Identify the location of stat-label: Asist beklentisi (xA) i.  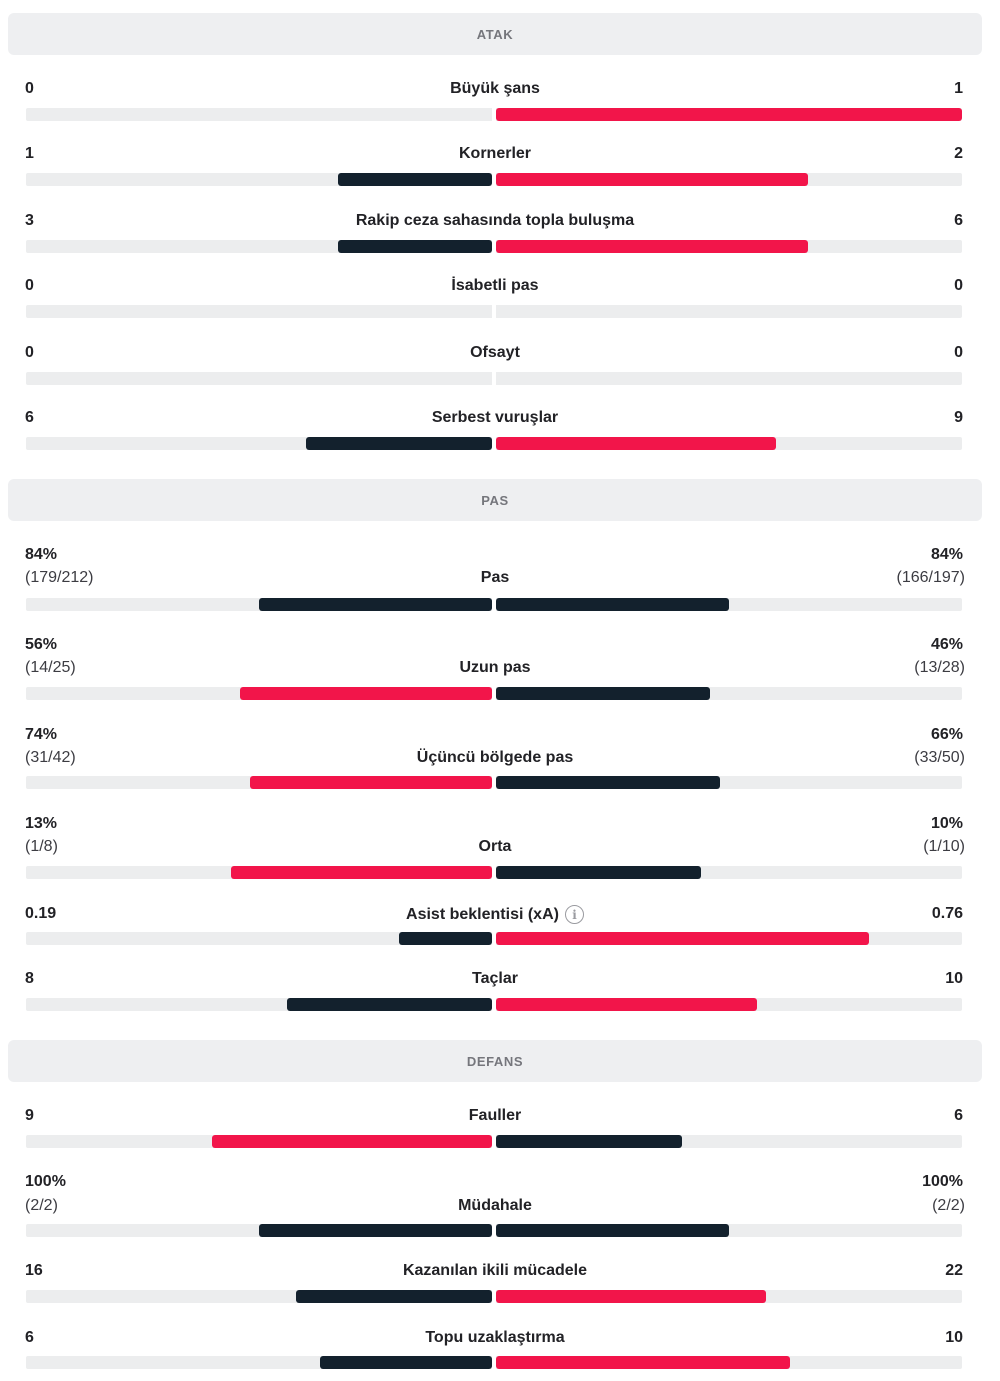
(495, 914).